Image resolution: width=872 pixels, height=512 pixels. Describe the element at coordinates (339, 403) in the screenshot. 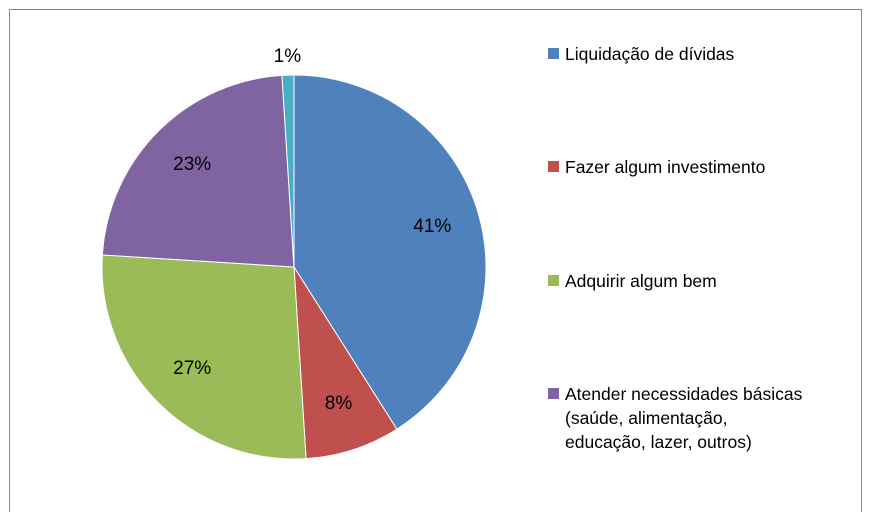

I see `data-label: 8%` at that location.